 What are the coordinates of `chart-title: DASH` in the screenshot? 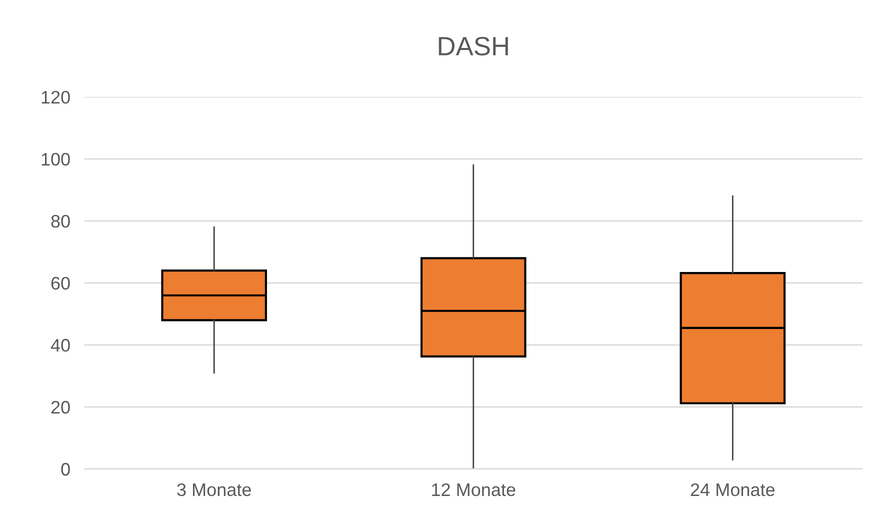 It's located at (473, 46).